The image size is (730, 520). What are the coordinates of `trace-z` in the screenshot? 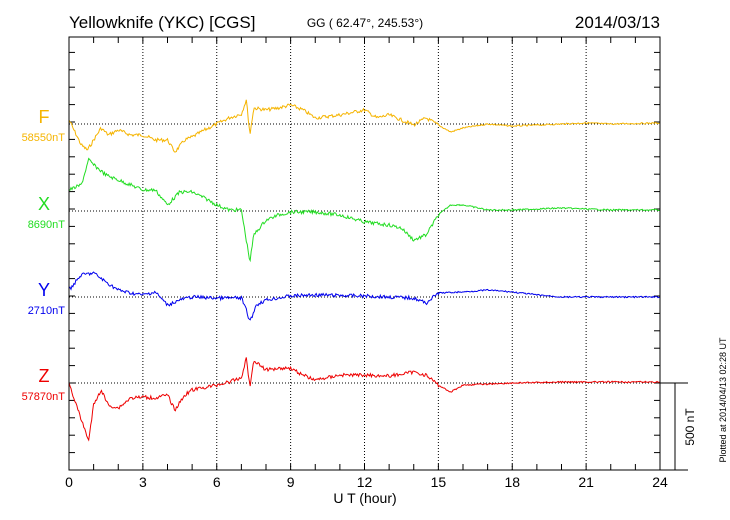 It's located at (364, 399).